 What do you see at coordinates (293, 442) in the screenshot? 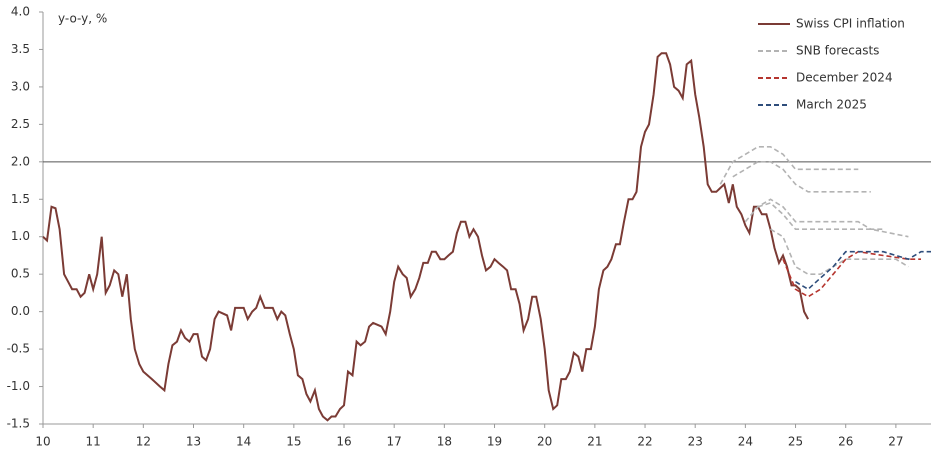
I see `x-tick-label: 15` at bounding box center [293, 442].